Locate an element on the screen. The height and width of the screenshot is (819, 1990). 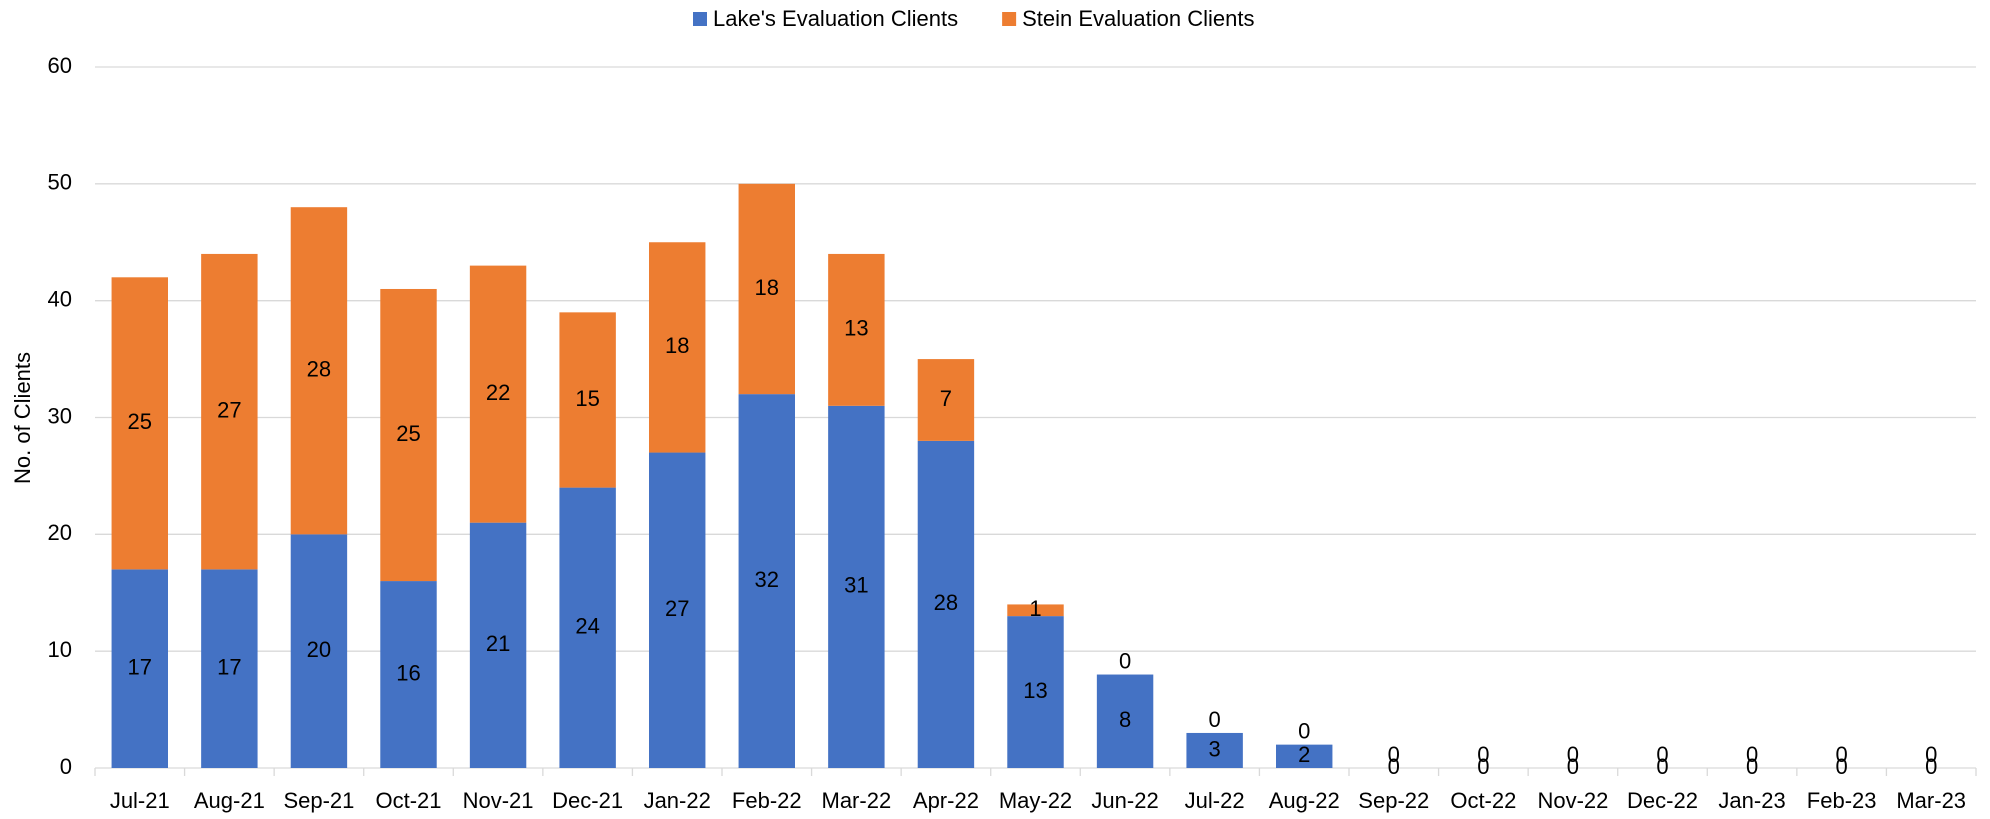
x-tick-label: Jul-21 is located at coordinates (140, 800).